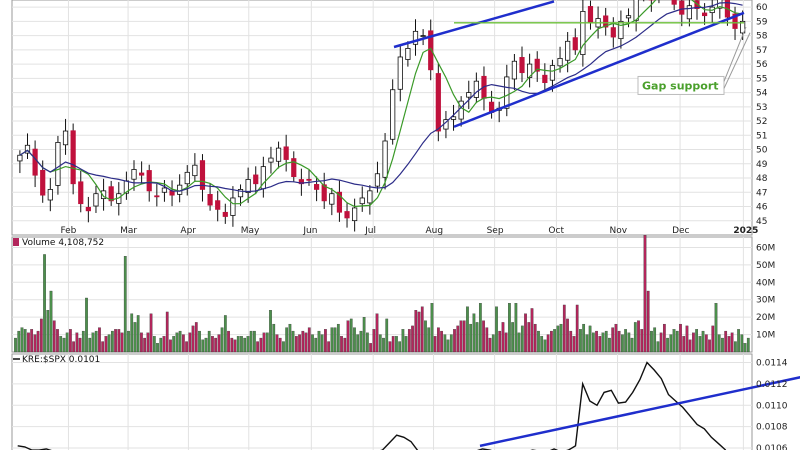 The height and width of the screenshot is (450, 800). Describe the element at coordinates (765, 266) in the screenshot. I see `volume-tick-label: 50M` at that location.